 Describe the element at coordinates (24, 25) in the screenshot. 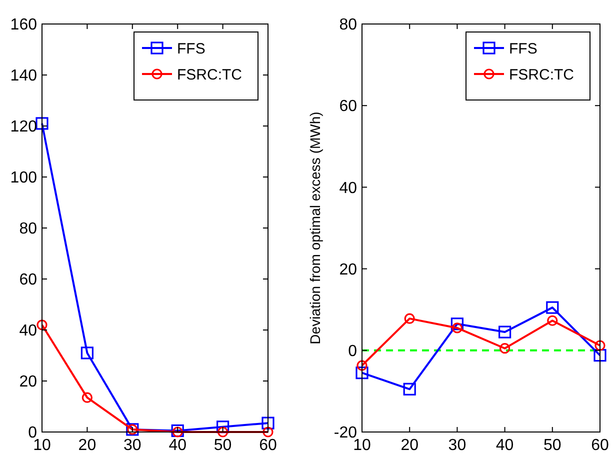

I see `y-tick-label: 160` at that location.